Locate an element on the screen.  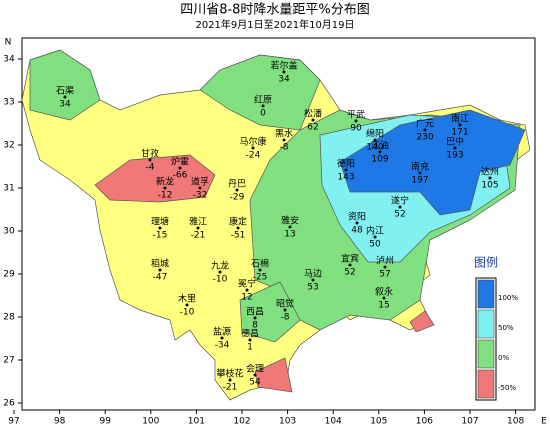
station-name: 南充 is located at coordinates (420, 167).